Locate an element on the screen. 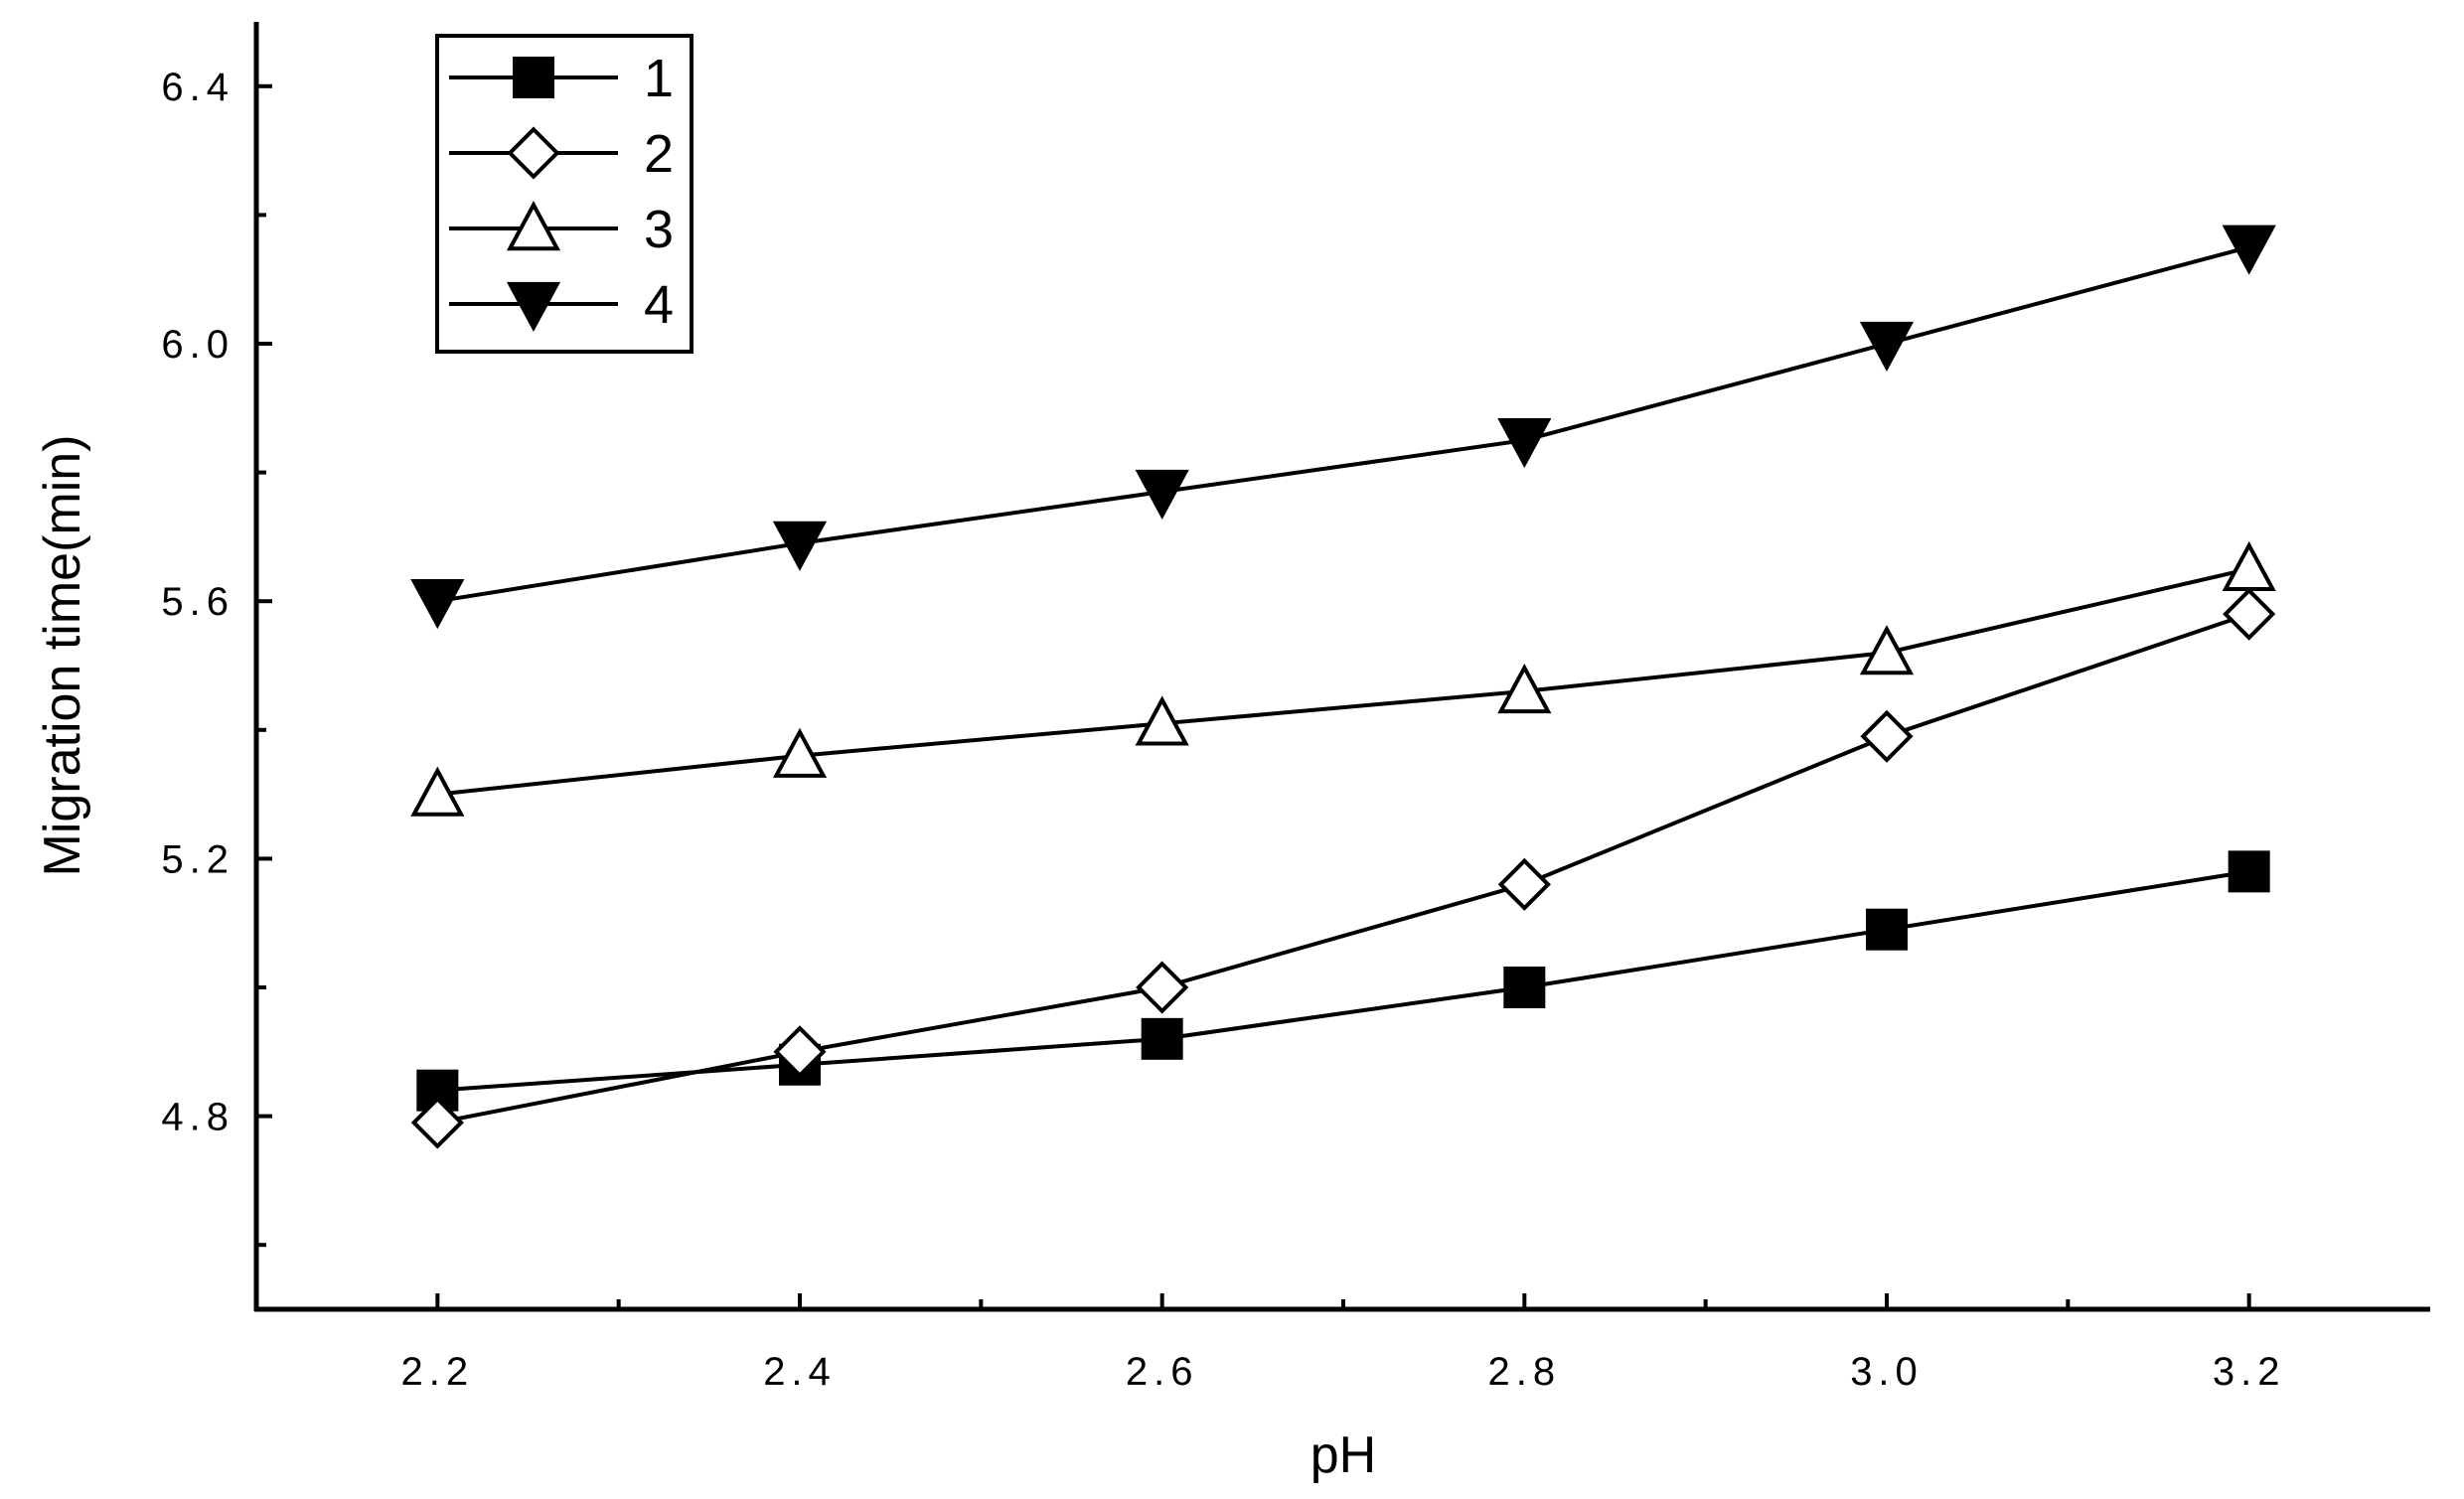  x-tick-label: 3.2 is located at coordinates (2249, 1372).